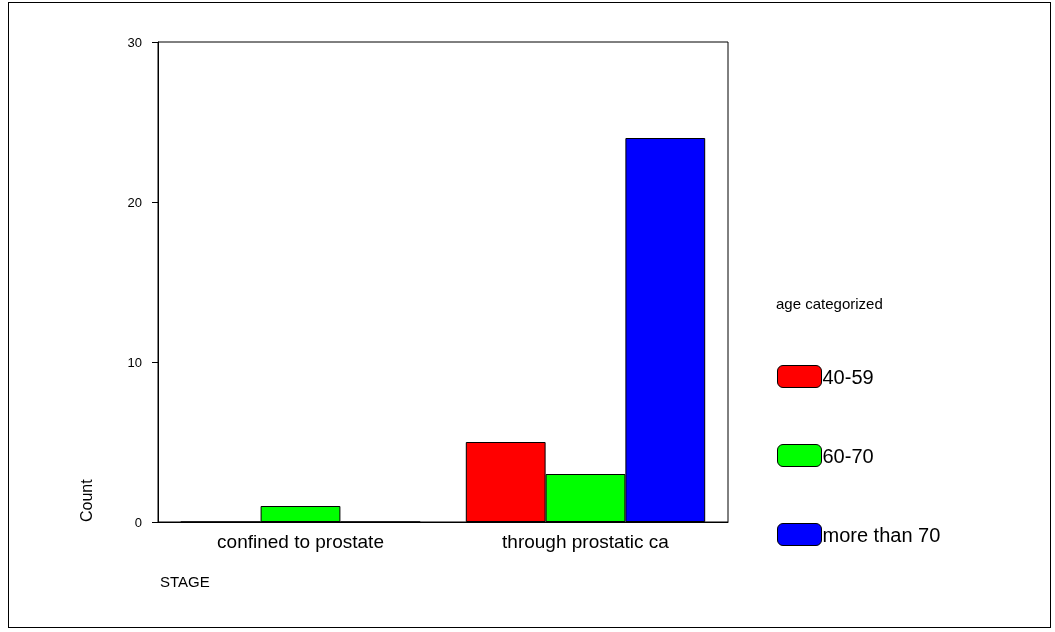 The height and width of the screenshot is (632, 1055). I want to click on x-tick-label: confined to prostate, so click(300, 541).